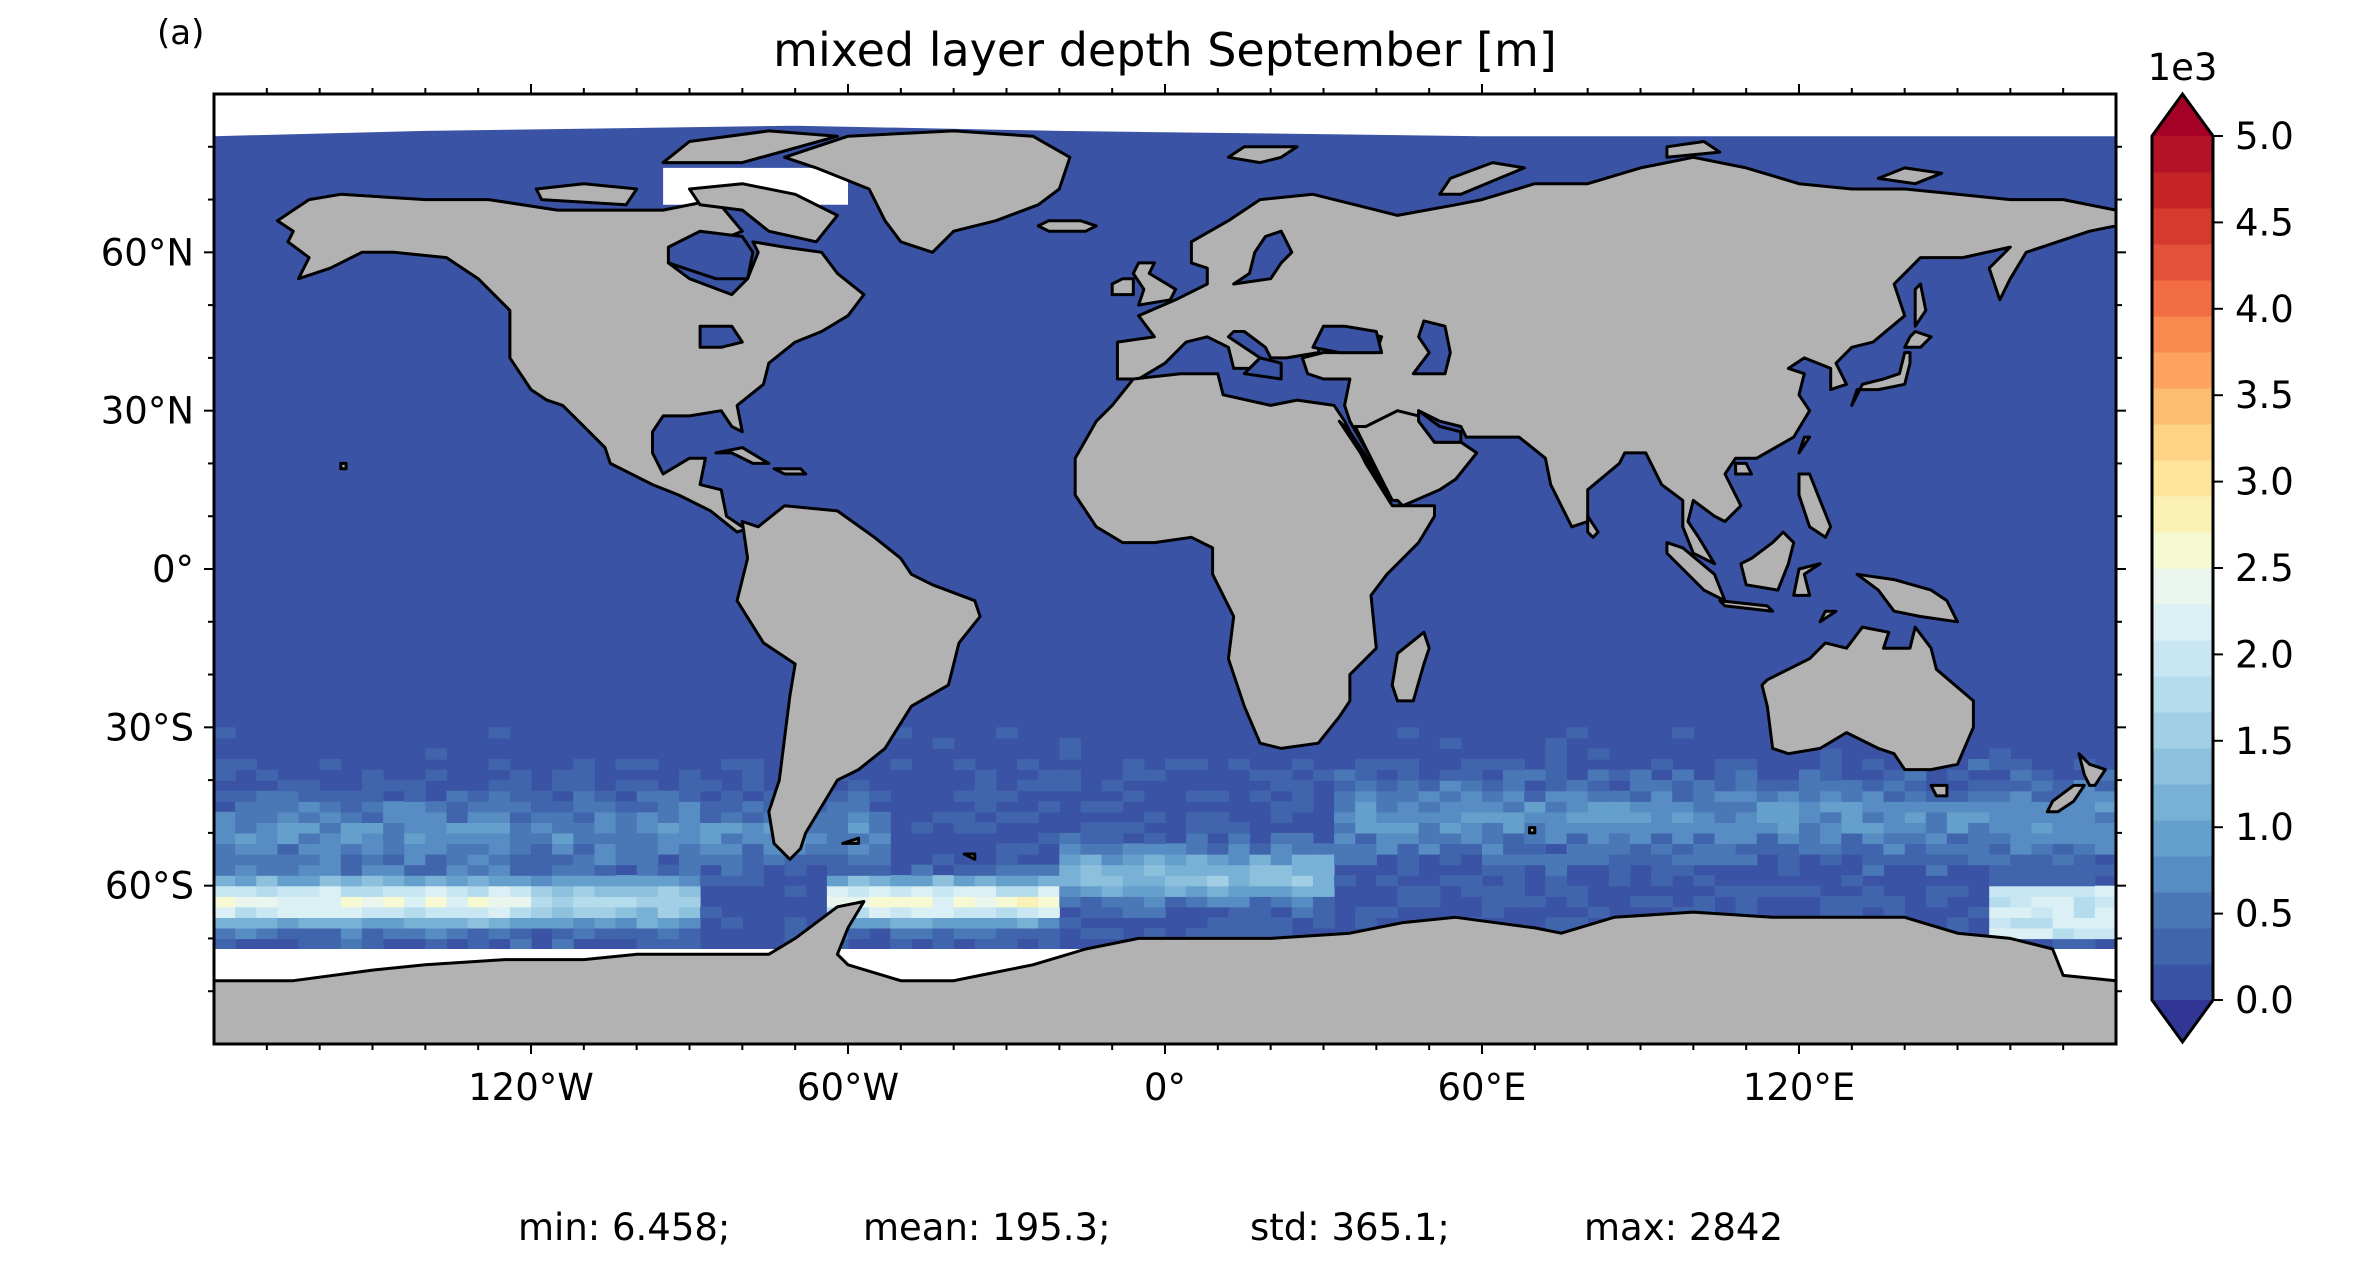 Image resolution: width=2362 pixels, height=1263 pixels. What do you see at coordinates (1365, 460) in the screenshot?
I see `water-red-sea` at bounding box center [1365, 460].